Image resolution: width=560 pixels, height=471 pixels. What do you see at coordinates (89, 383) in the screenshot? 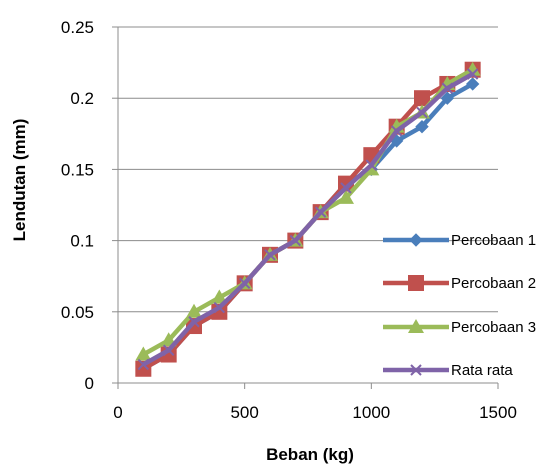
I see `y-tick-label: 0` at bounding box center [89, 383].